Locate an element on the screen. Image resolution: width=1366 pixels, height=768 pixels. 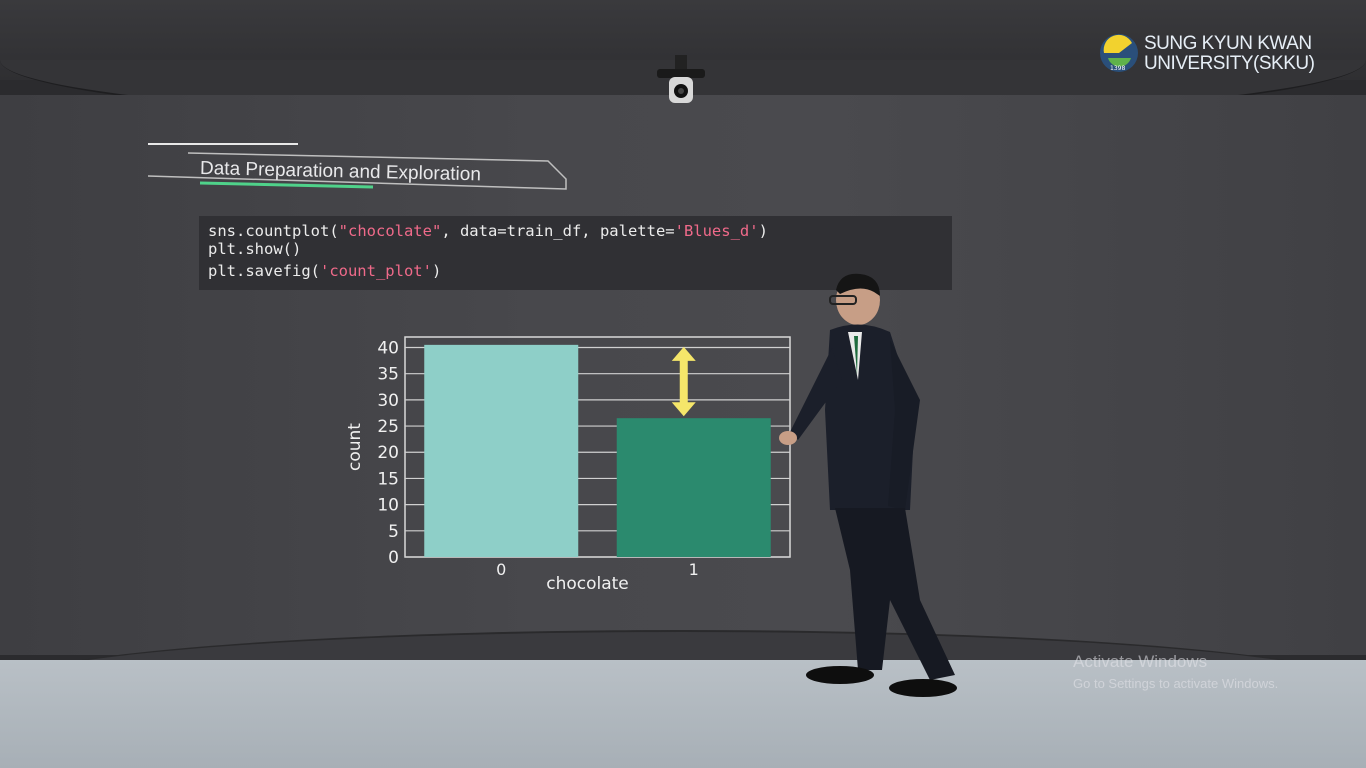
x-axis-label: chocolate is located at coordinates (587, 584).